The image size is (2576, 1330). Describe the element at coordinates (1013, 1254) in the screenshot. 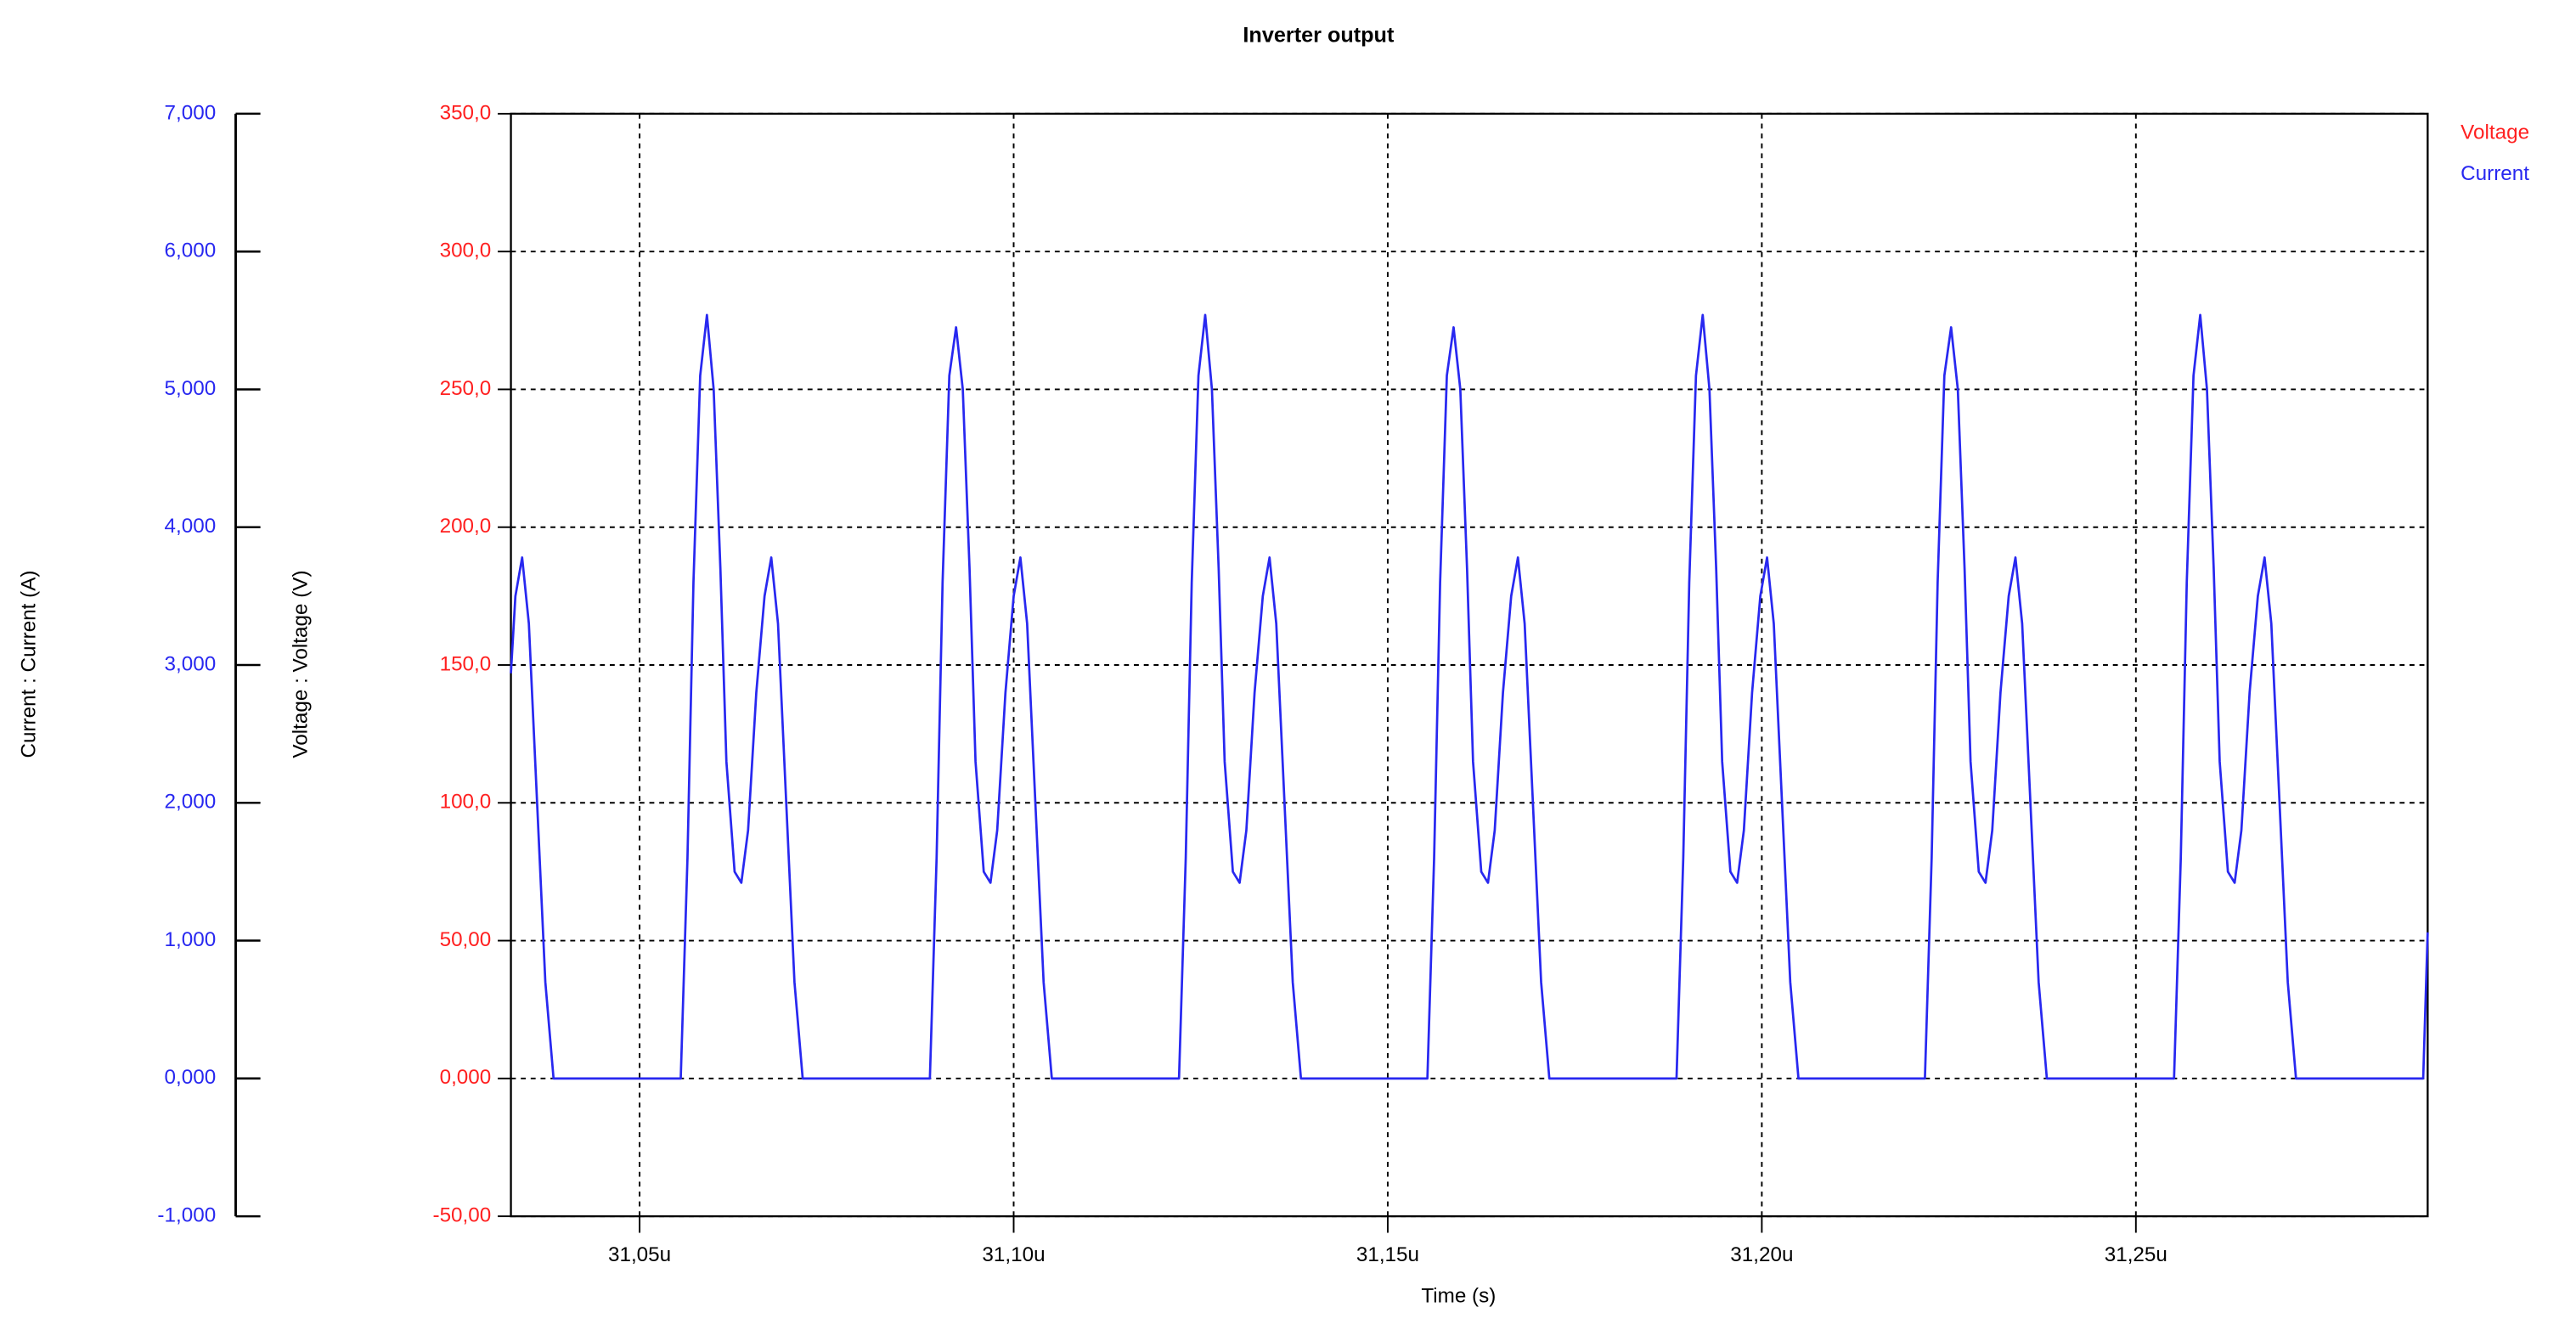

I see `x-tick-label: 31,10u` at that location.